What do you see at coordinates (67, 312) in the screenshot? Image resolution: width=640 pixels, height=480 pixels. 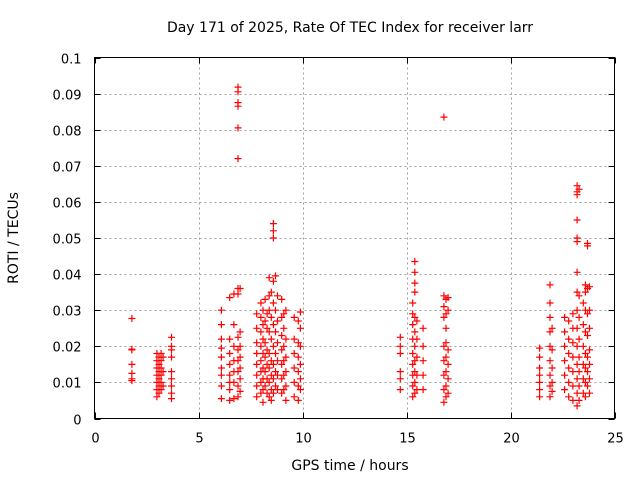 I see `y-tick-label: 0.03` at bounding box center [67, 312].